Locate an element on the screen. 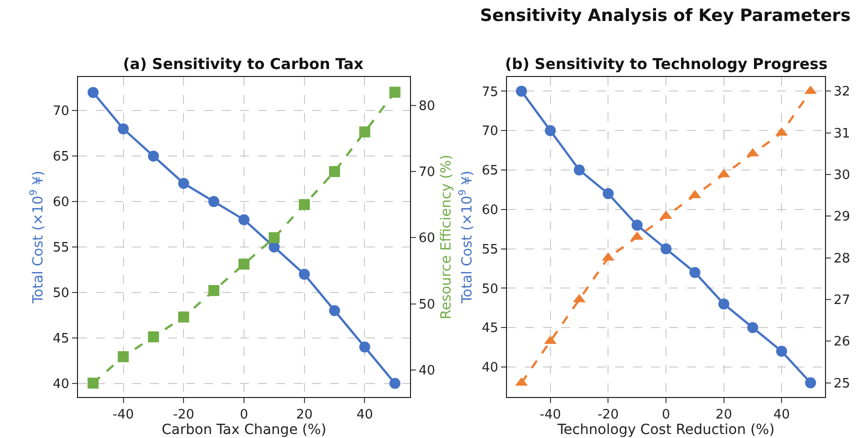  y2-tick-label: 70 is located at coordinates (427, 172).